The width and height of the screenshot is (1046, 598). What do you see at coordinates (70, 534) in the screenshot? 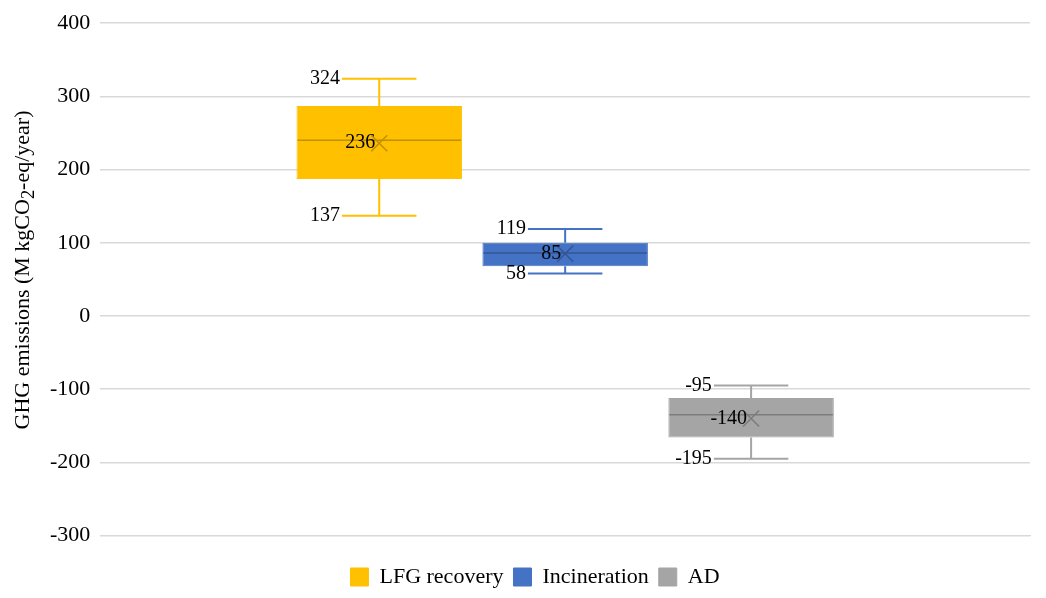
I see `y-tick-label: -300` at bounding box center [70, 534].